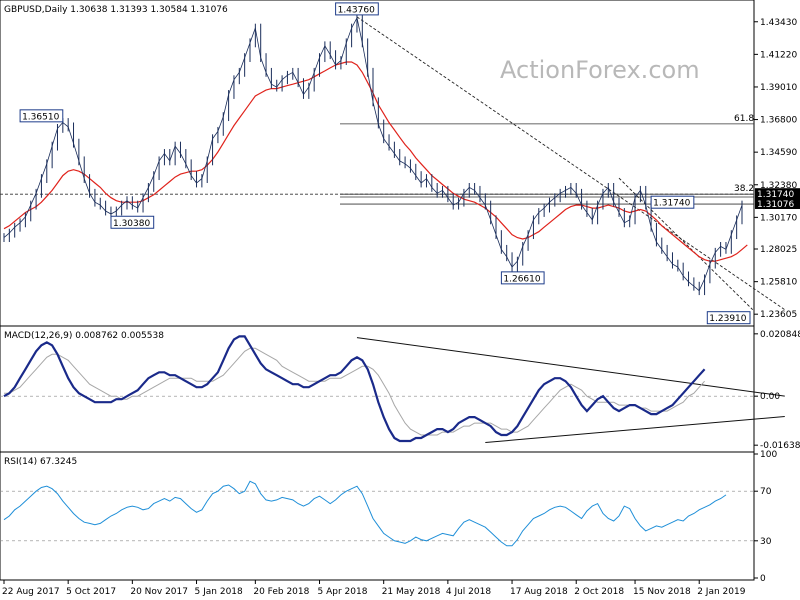 The image size is (800, 600). Describe the element at coordinates (780, 446) in the screenshot. I see `macd-tick-label: -0.016389` at that location.